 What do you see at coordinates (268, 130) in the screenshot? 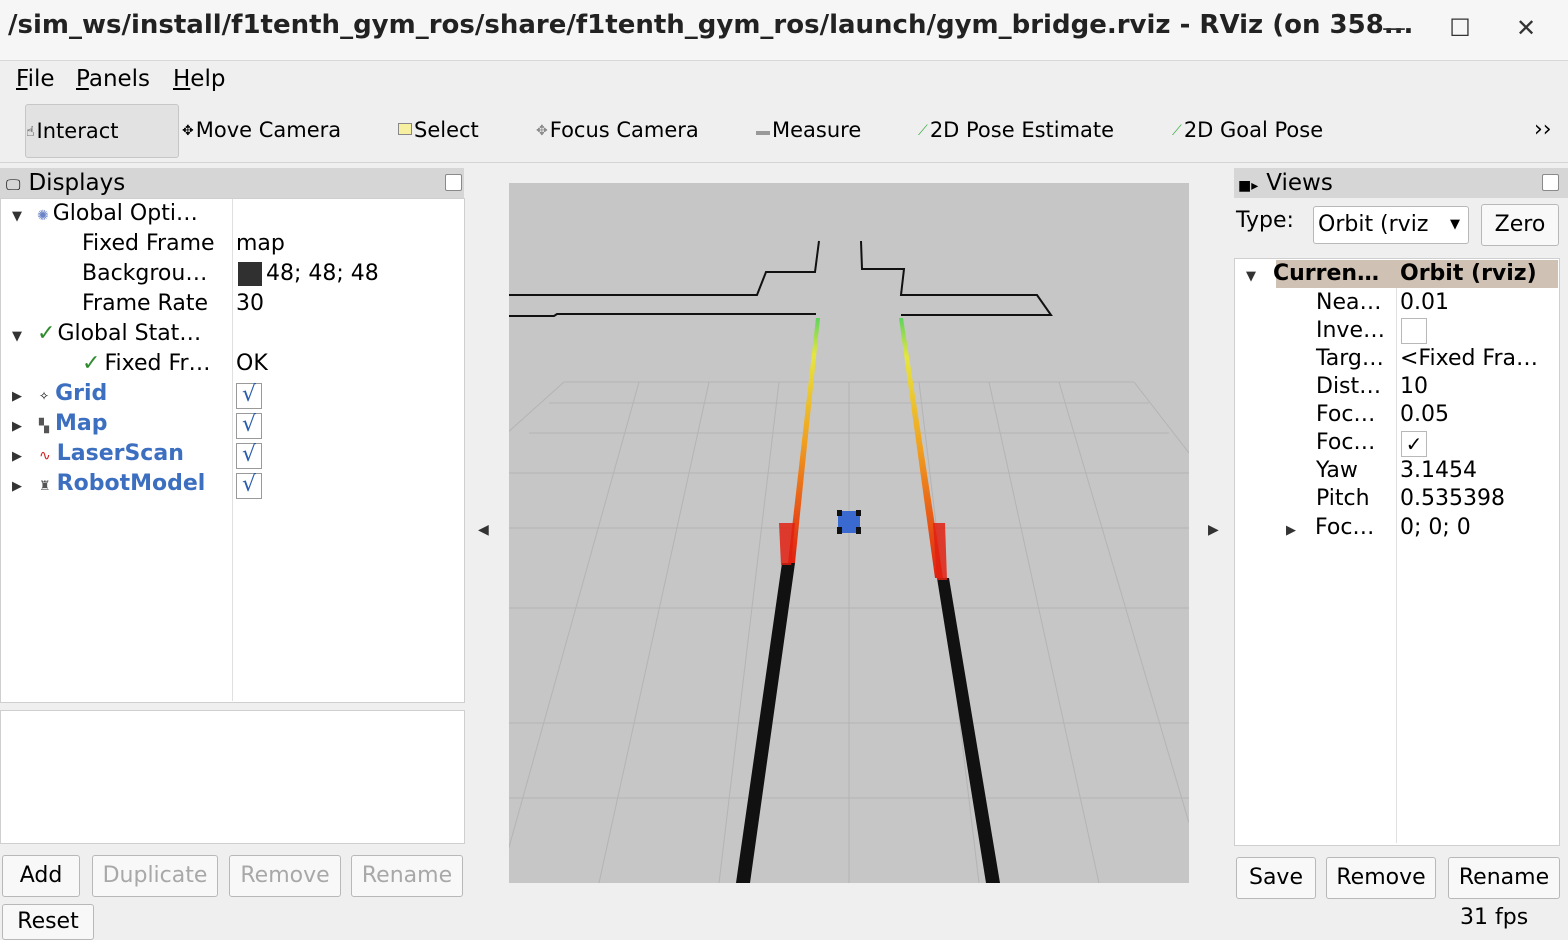
I see `move-camera-label: Move Camera` at bounding box center [268, 130].